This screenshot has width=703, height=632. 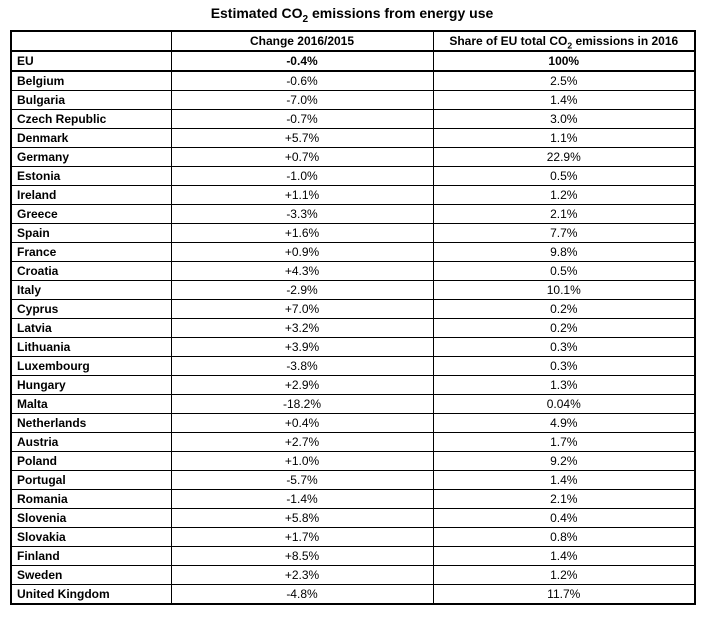 What do you see at coordinates (302, 271) in the screenshot?
I see `cell-change: +4.3%` at bounding box center [302, 271].